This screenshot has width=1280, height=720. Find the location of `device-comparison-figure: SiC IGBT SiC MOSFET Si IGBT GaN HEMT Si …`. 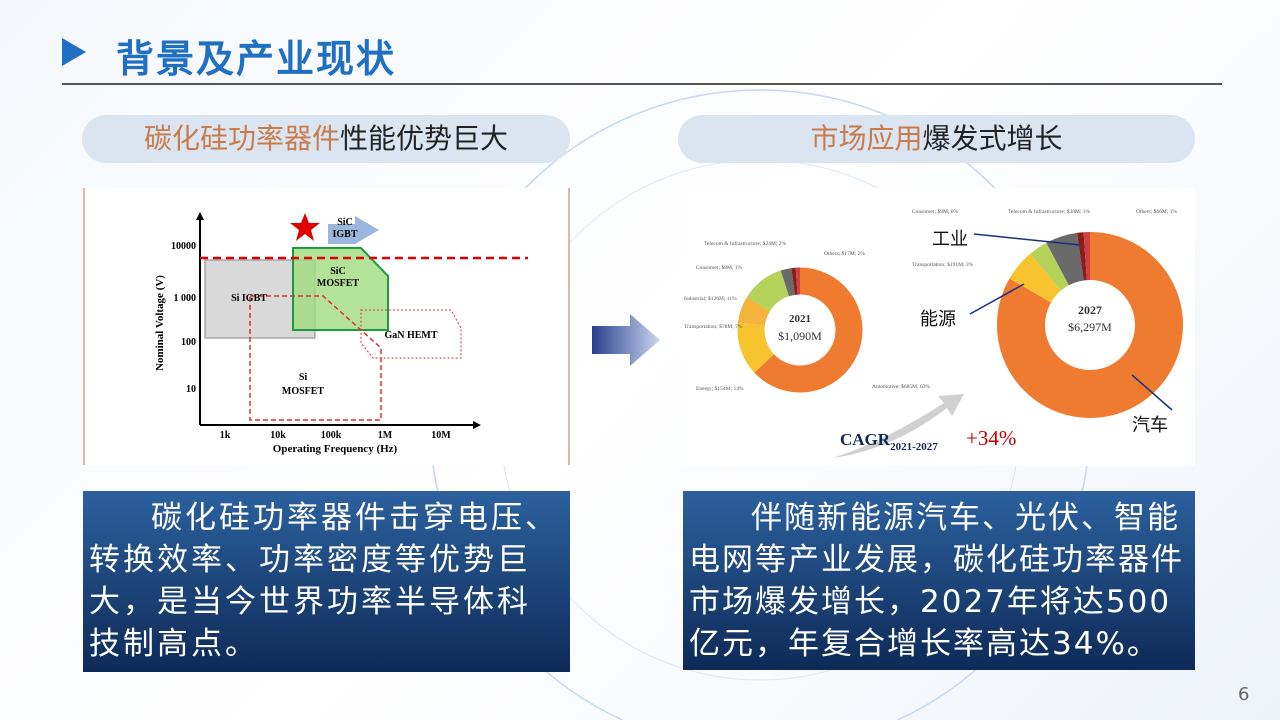

device-comparison-figure: SiC IGBT SiC MOSFET Si IGBT GaN HEMT Si … is located at coordinates (326, 326).